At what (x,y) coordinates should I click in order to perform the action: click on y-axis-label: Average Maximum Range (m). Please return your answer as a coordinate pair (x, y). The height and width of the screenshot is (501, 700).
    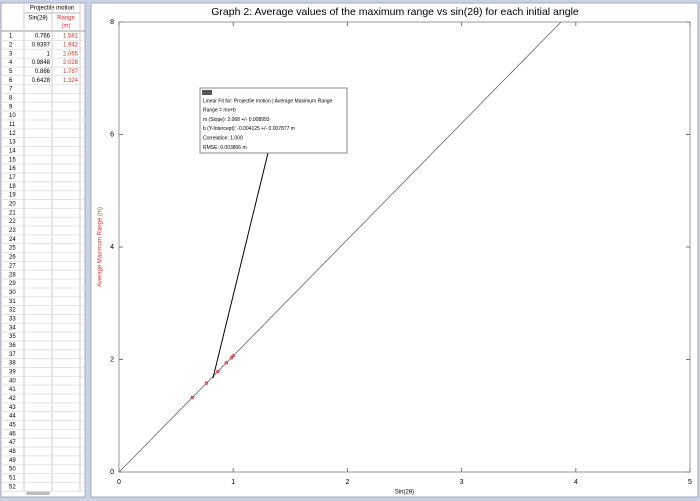
    Looking at the image, I should click on (101, 247).